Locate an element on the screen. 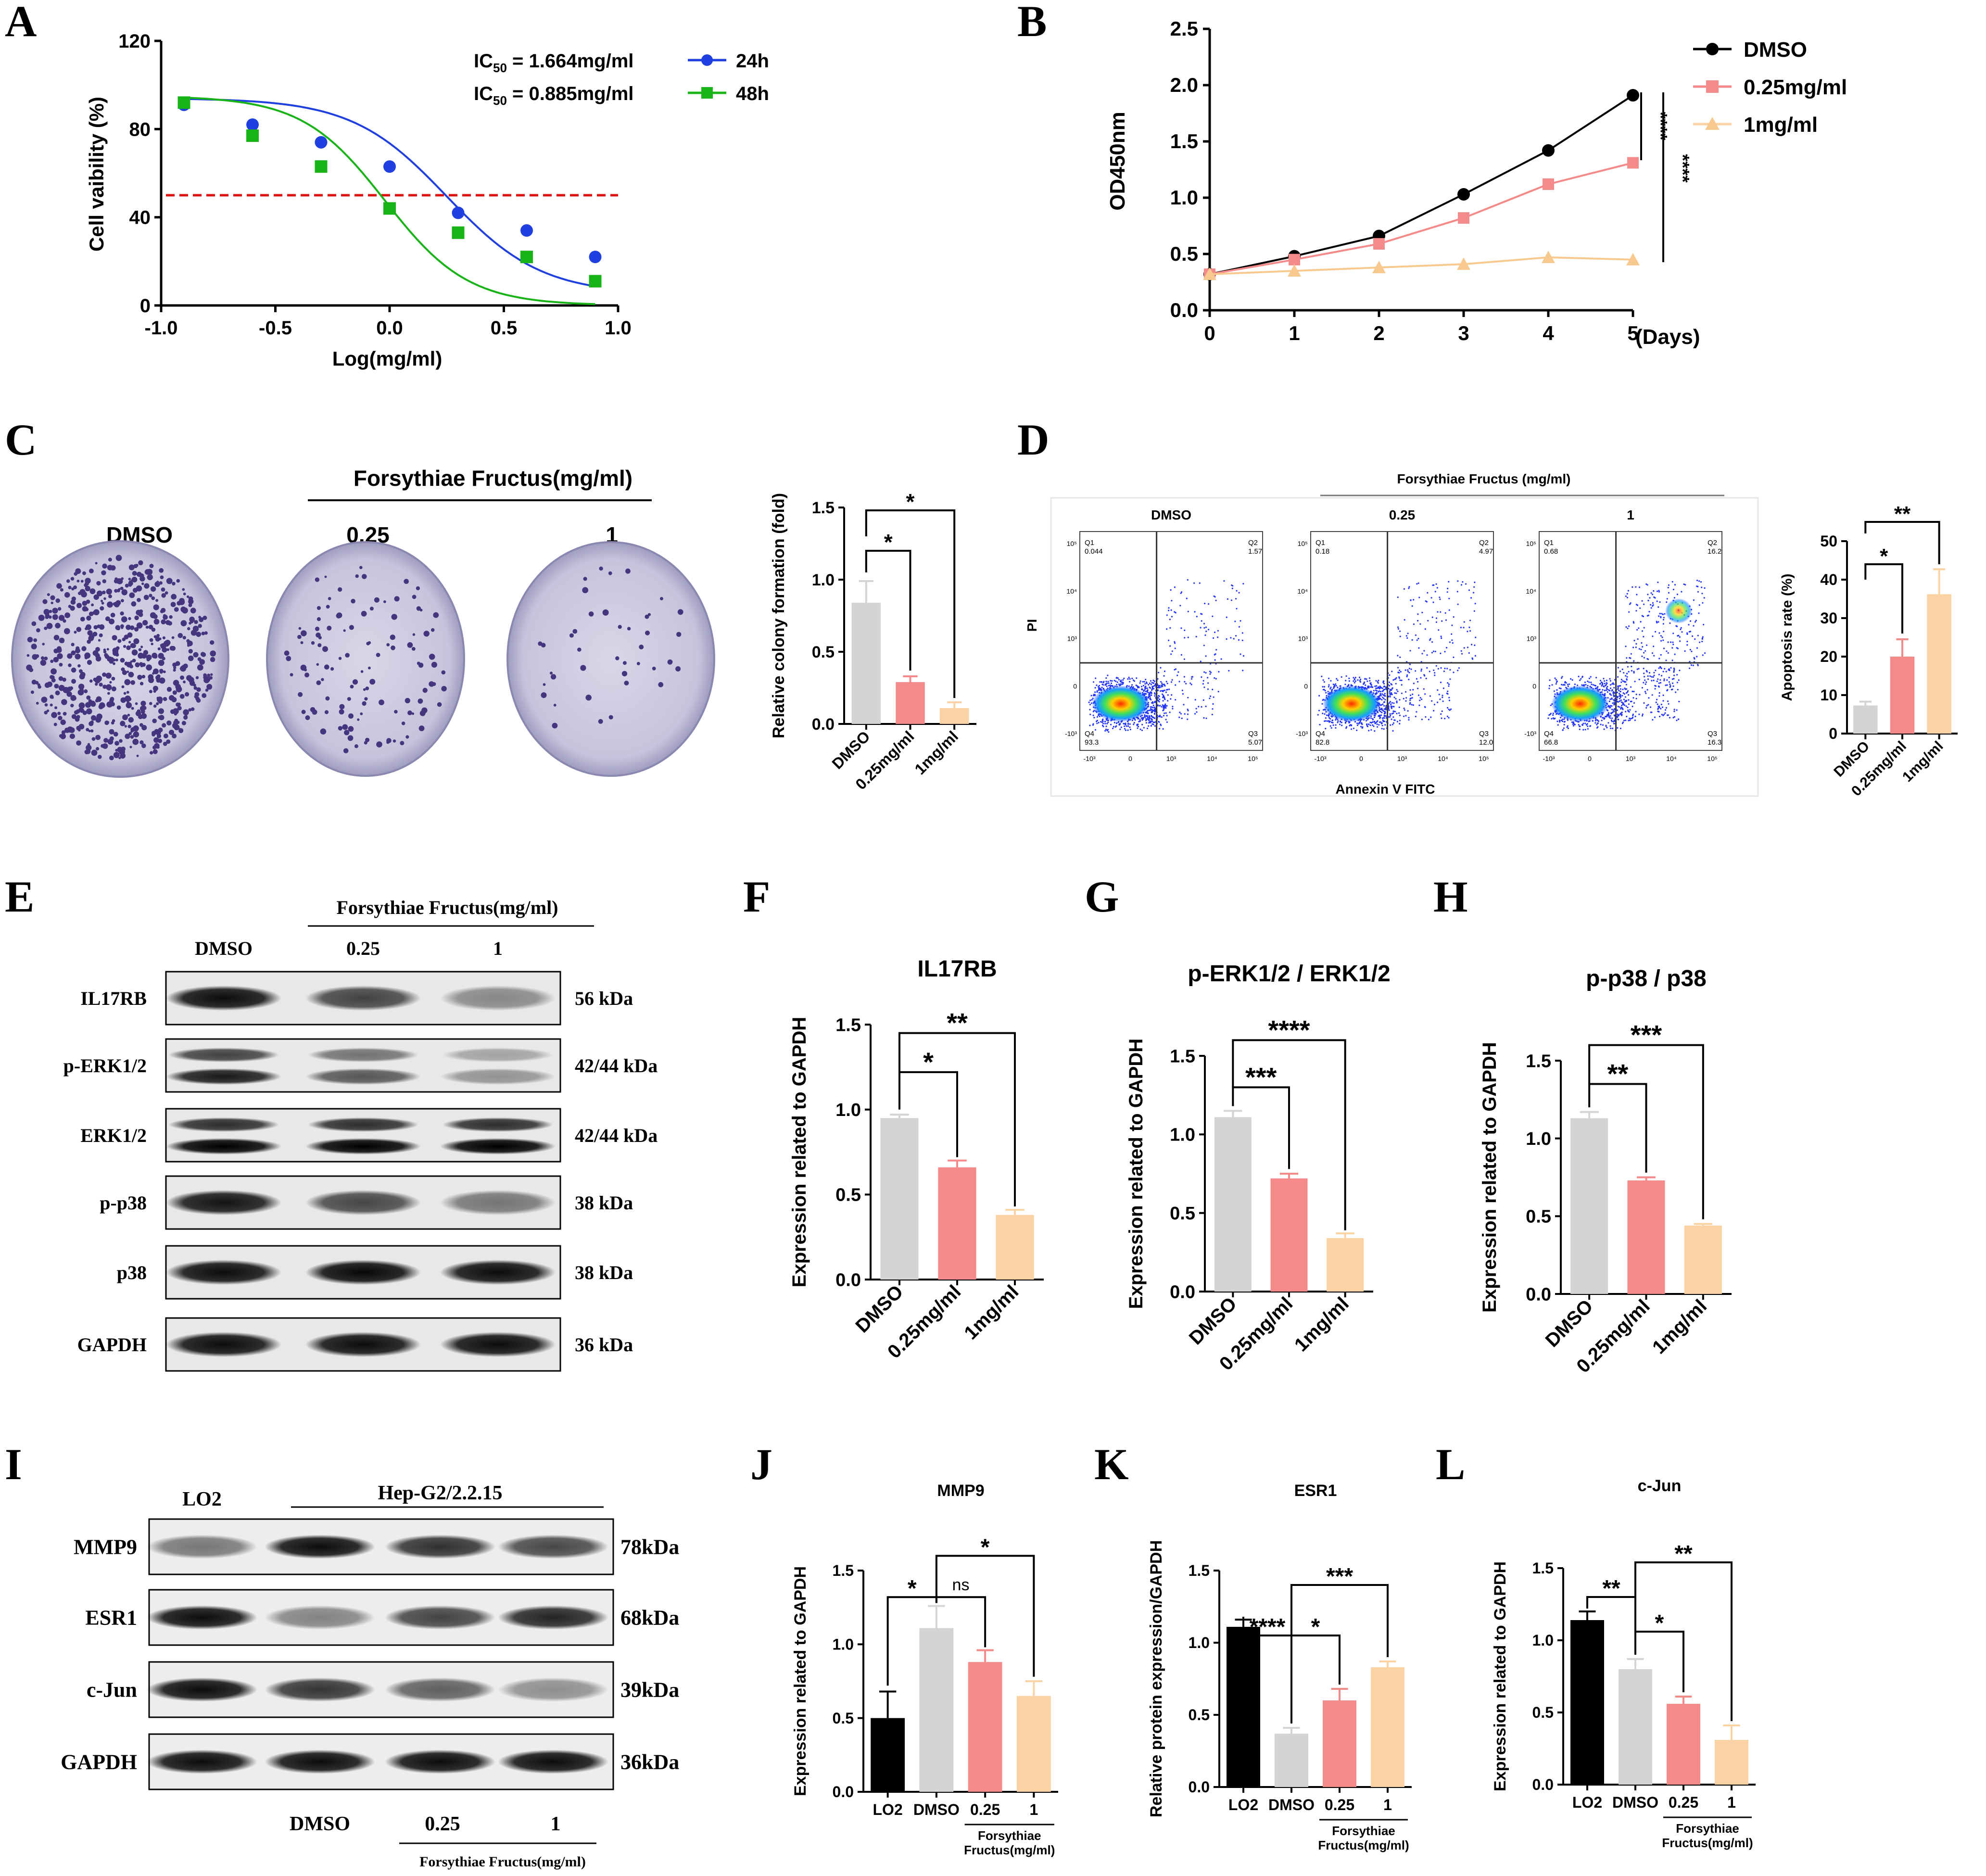 The width and height of the screenshot is (1986, 1876). panel-c-header: Forsythiae Fructus(mg/ml) is located at coordinates (493, 478).